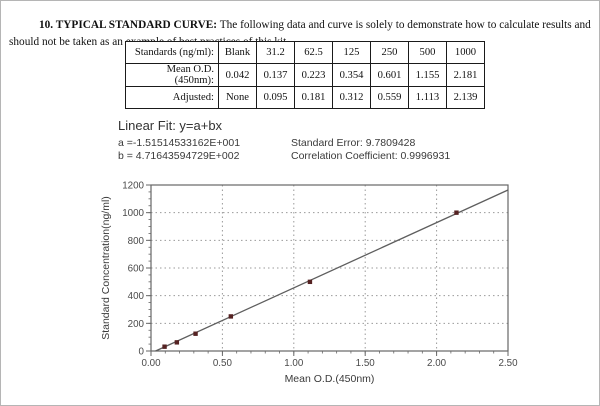  Describe the element at coordinates (237, 52) in the screenshot. I see `table-cell: Blank` at that location.